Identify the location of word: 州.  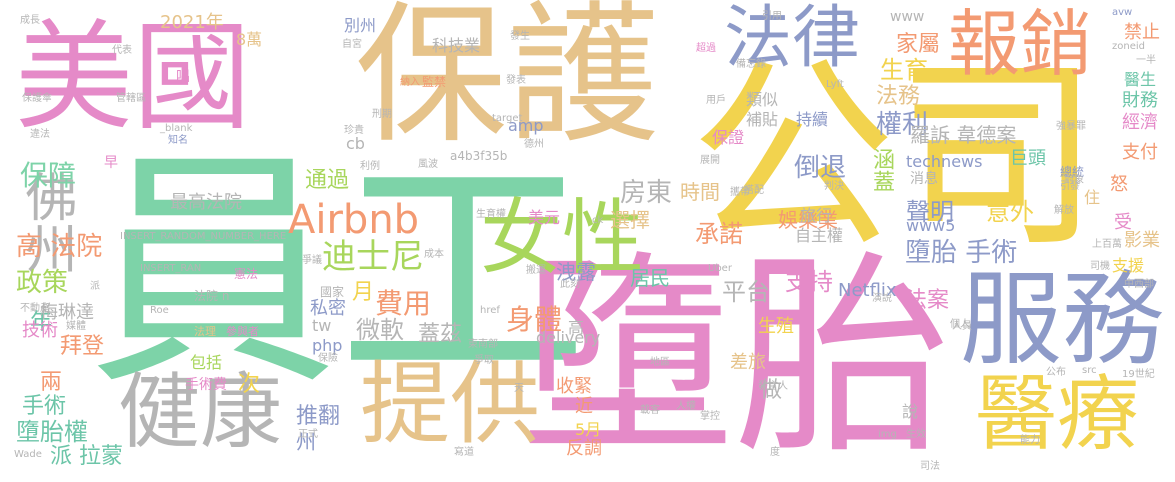
(306, 442).